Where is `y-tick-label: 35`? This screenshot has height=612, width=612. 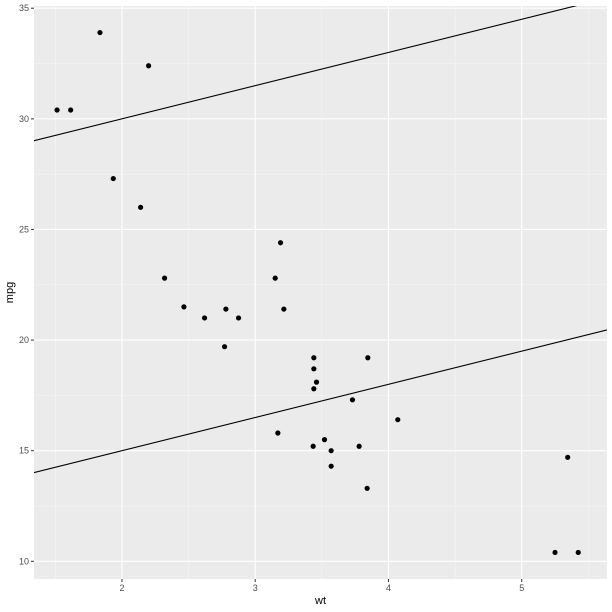 y-tick-label: 35 is located at coordinates (24, 8).